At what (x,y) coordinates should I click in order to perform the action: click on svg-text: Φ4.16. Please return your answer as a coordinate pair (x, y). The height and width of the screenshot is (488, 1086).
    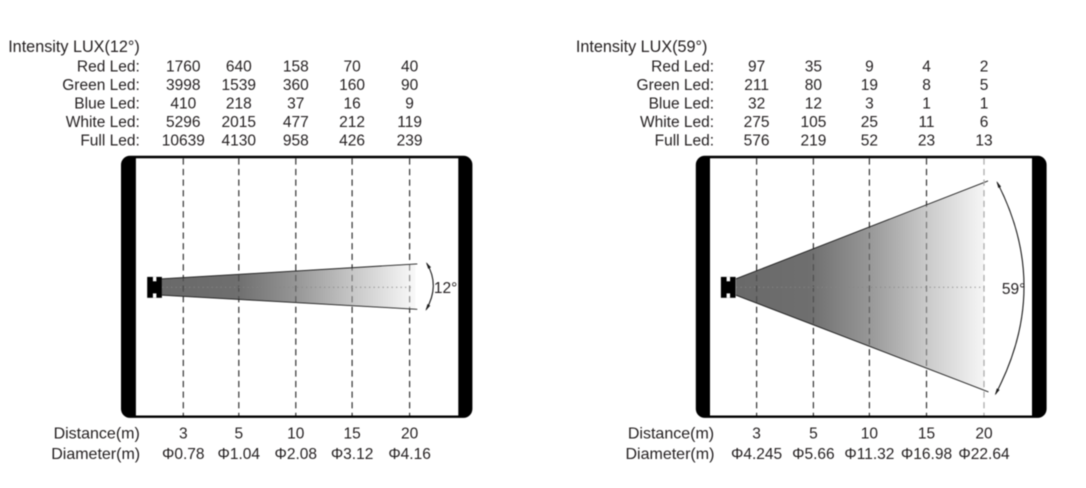
    Looking at the image, I should click on (409, 454).